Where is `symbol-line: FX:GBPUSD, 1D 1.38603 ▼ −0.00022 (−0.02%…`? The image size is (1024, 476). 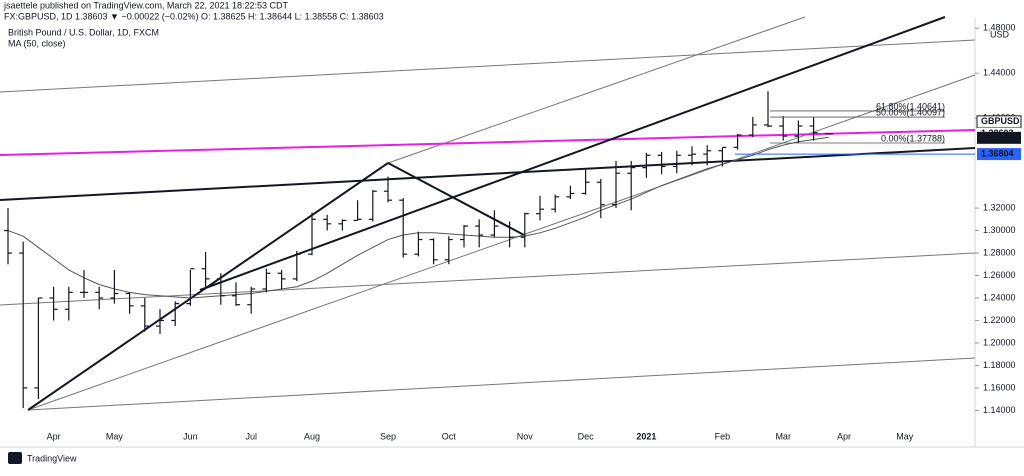
symbol-line: FX:GBPUSD, 1D 1.38603 ▼ −0.00022 (−0.02%… is located at coordinates (194, 16).